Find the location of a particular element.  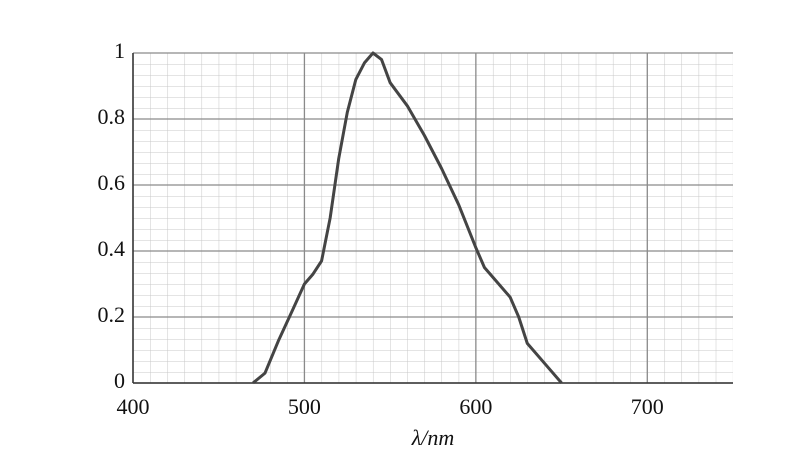

x-tick-label: 400 is located at coordinates (133, 406).